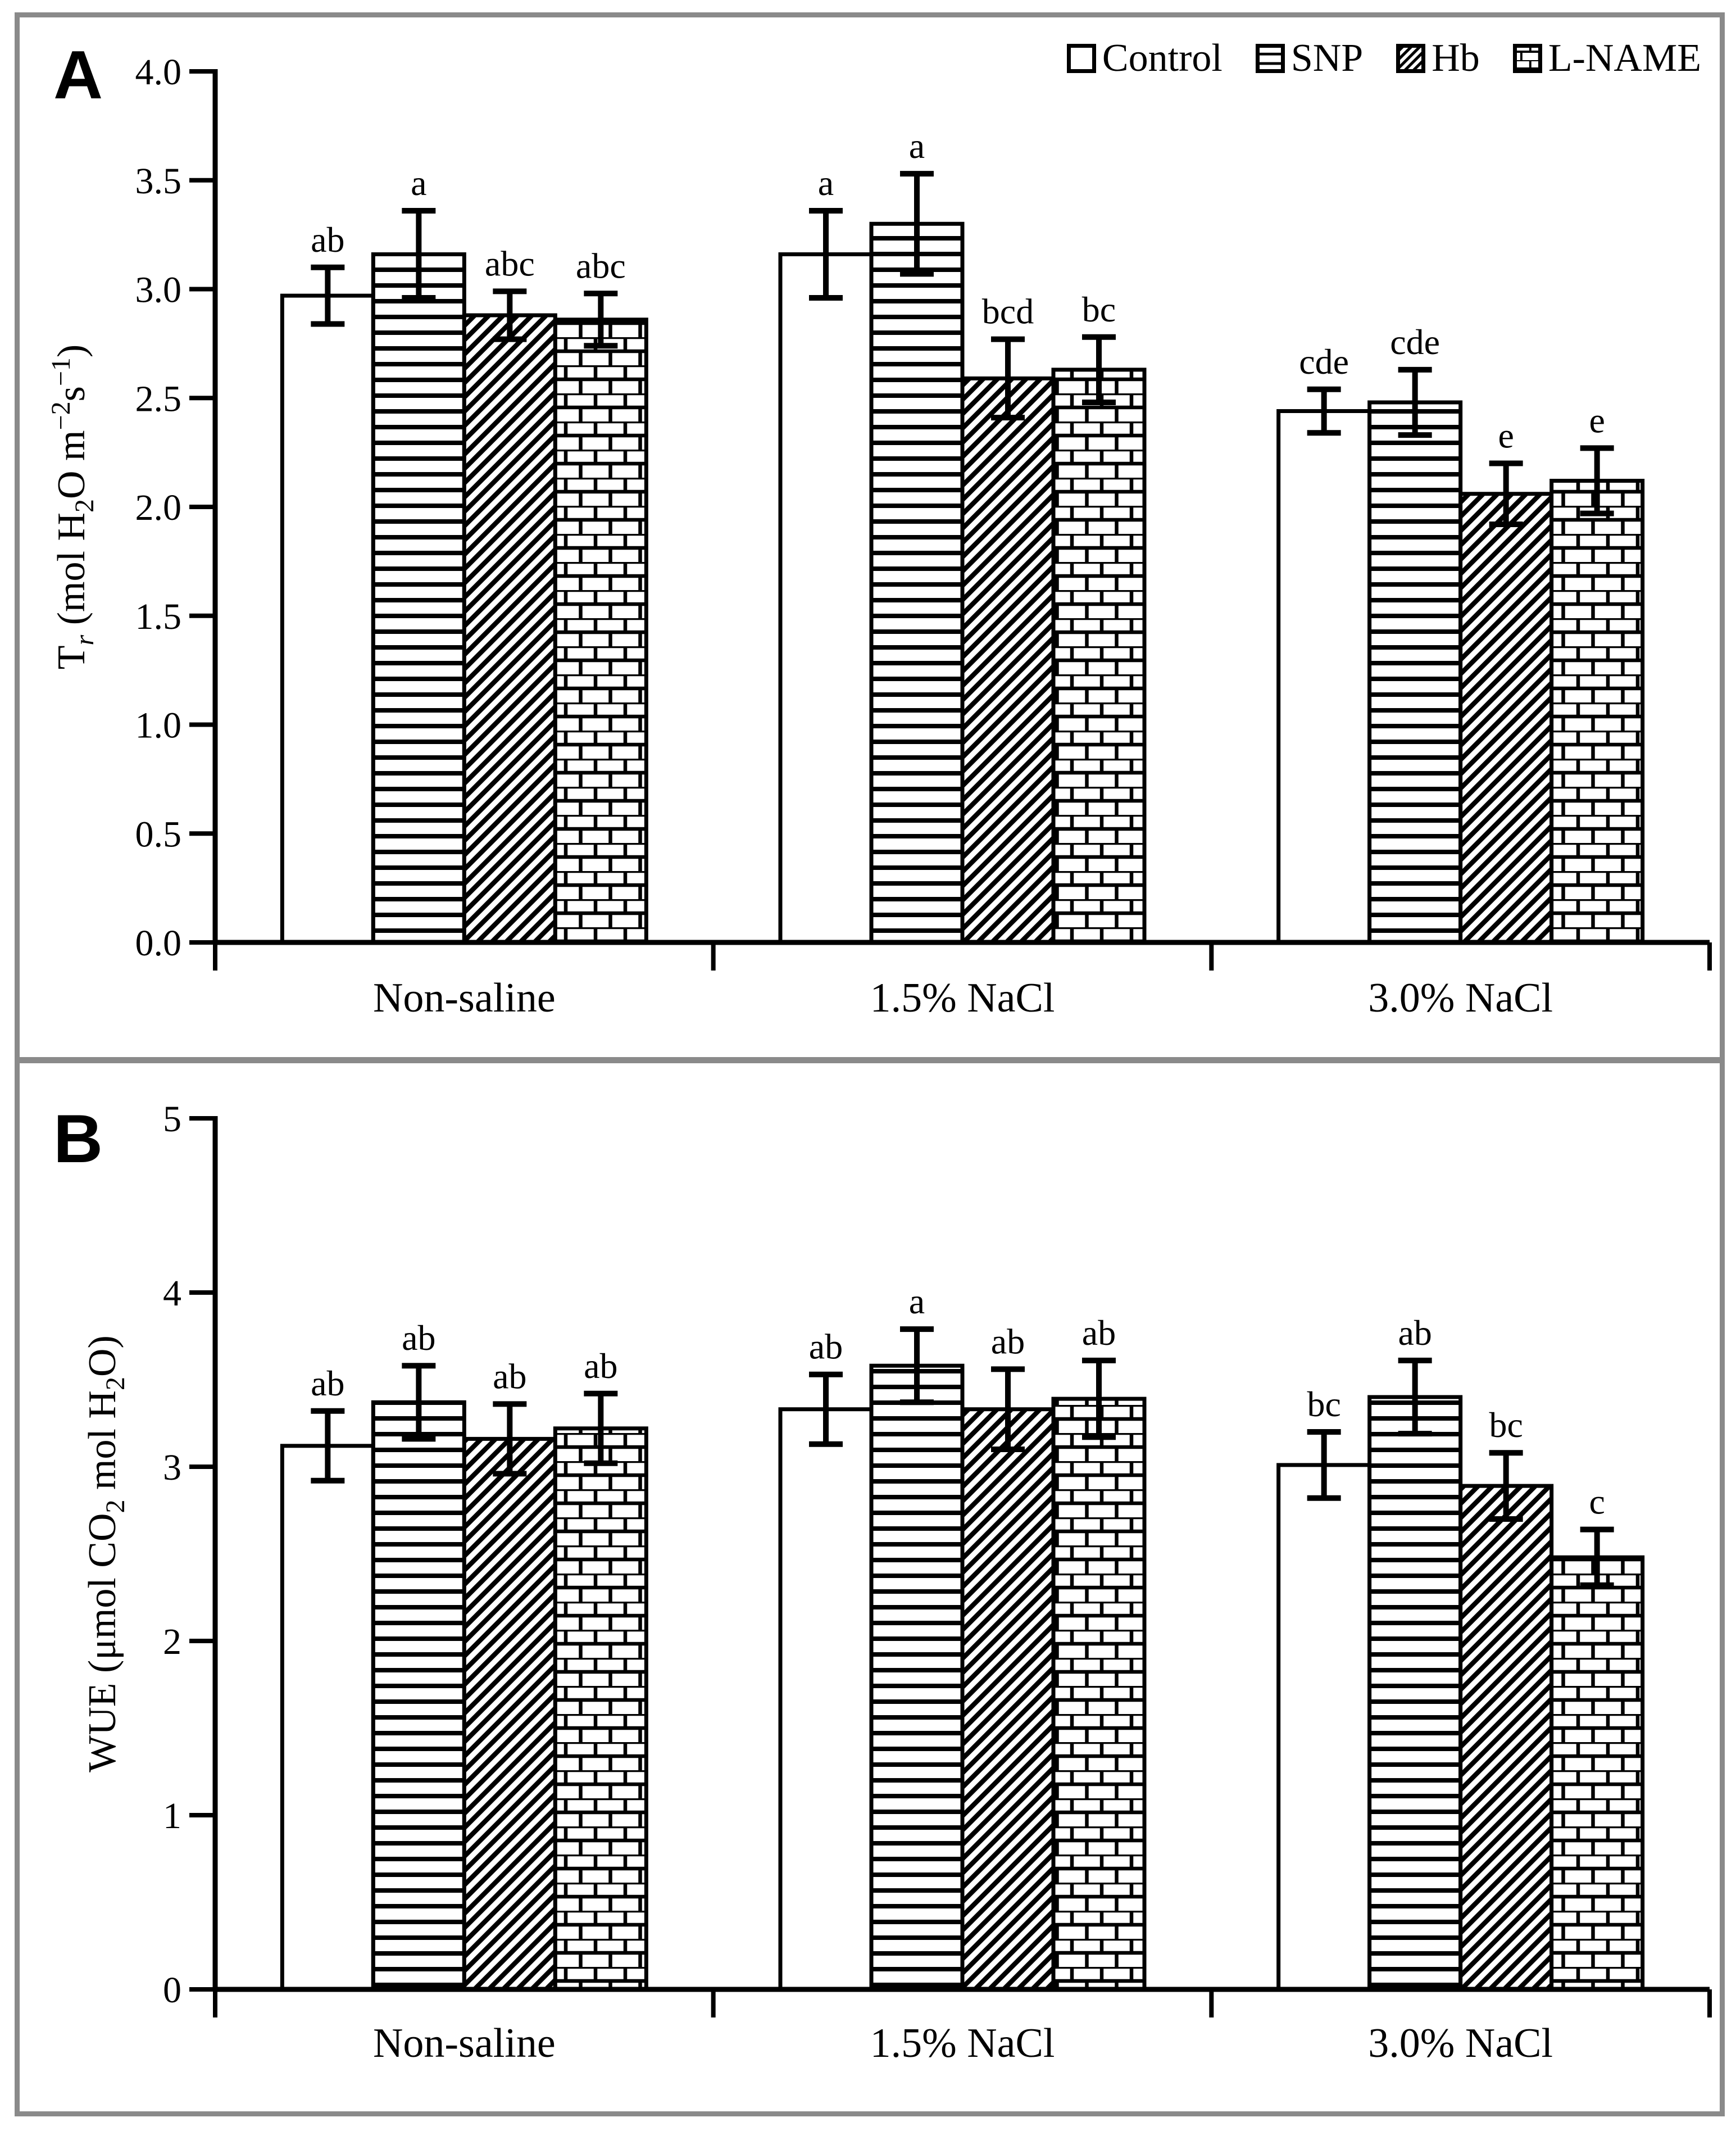  I want to click on ytick-label: 0.0, so click(158, 943).